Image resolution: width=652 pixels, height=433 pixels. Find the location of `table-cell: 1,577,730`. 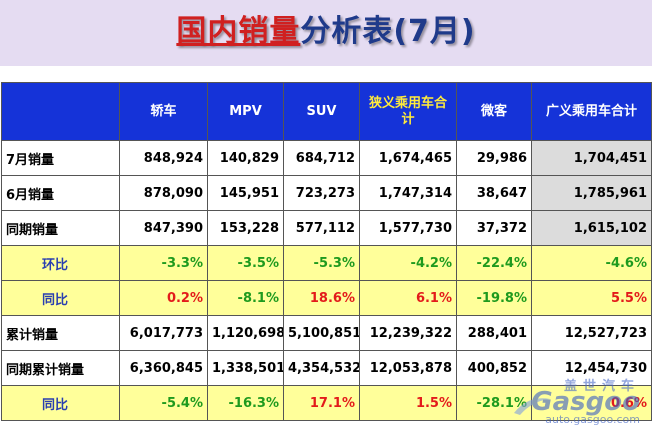

table-cell: 1,577,730 is located at coordinates (408, 228).